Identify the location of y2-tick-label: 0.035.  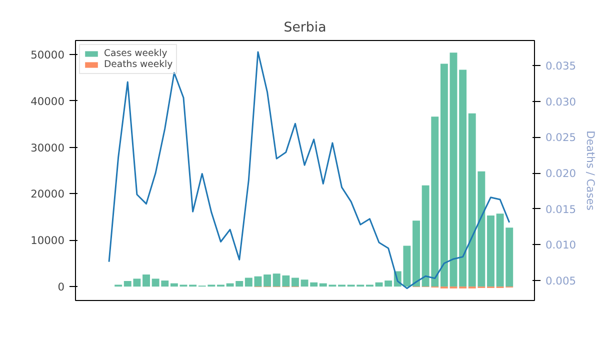
(561, 66).